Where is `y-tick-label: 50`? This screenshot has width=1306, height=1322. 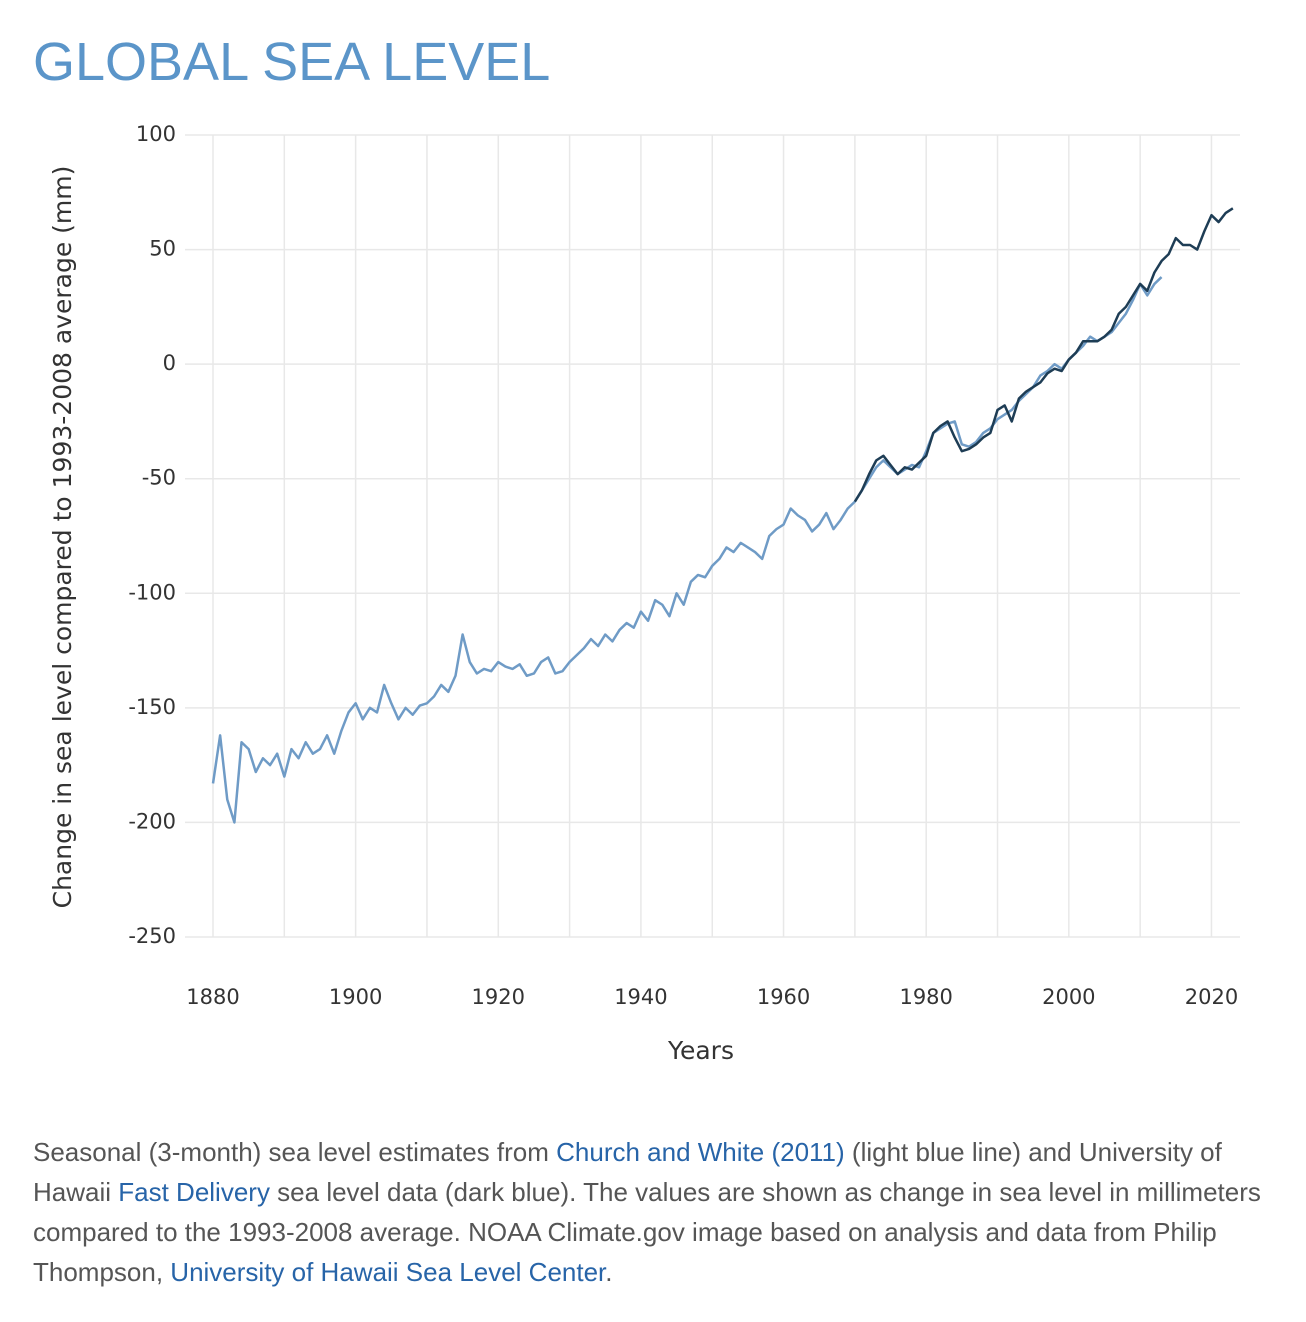 y-tick-label: 50 is located at coordinates (162, 249).